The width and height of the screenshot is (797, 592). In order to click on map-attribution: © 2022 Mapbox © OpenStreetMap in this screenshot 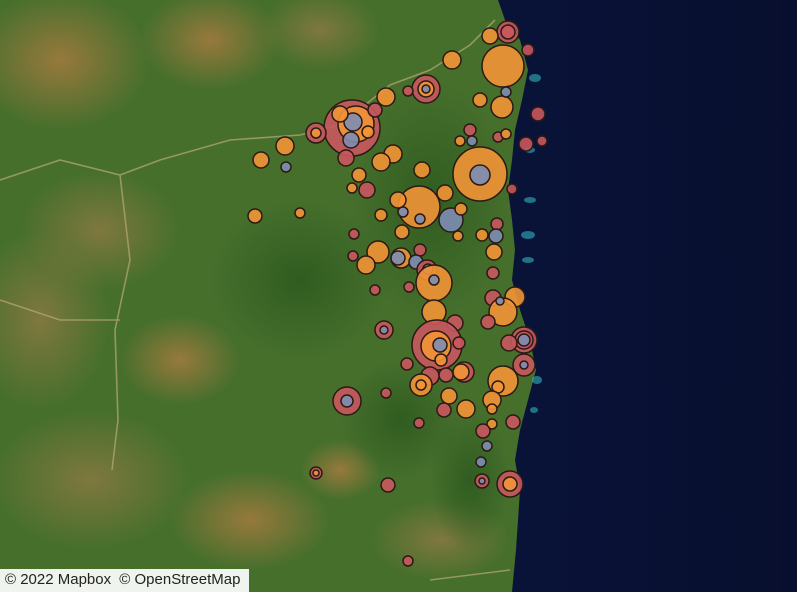, I will do `click(125, 580)`.